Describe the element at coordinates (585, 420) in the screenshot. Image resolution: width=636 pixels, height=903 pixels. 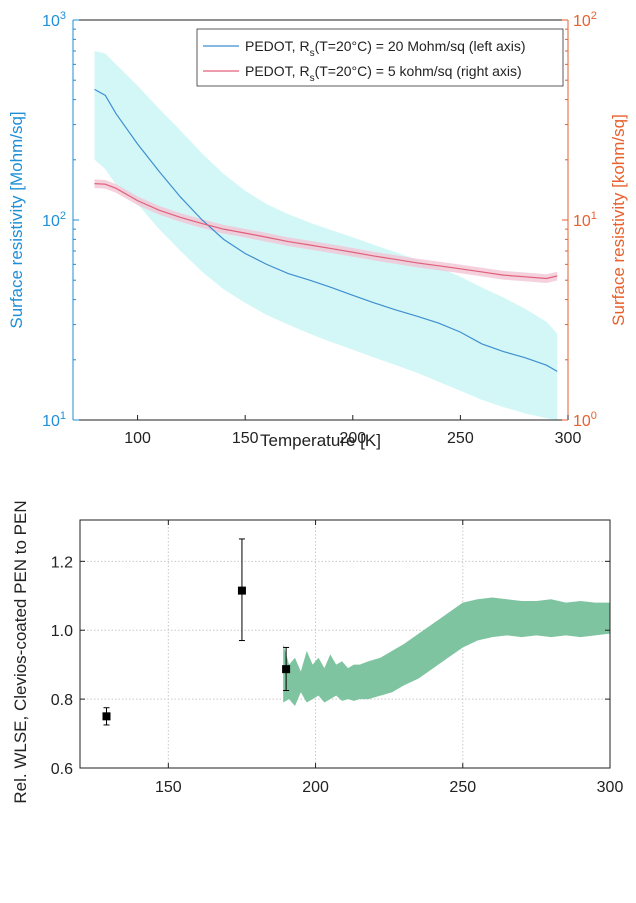
I see `right-y-tick-label: 10⁰` at that location.